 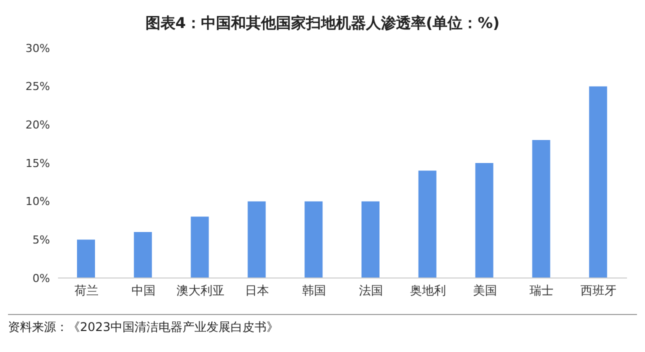 What do you see at coordinates (38, 201) in the screenshot?
I see `y-tick-label: 10%` at bounding box center [38, 201].